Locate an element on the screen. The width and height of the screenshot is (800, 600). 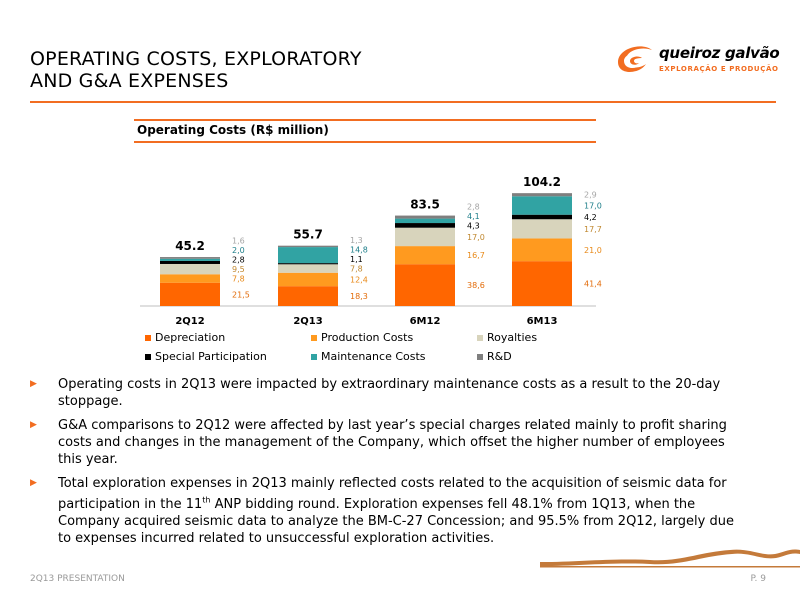
x-tick-label: 2Q13 is located at coordinates (307, 321).